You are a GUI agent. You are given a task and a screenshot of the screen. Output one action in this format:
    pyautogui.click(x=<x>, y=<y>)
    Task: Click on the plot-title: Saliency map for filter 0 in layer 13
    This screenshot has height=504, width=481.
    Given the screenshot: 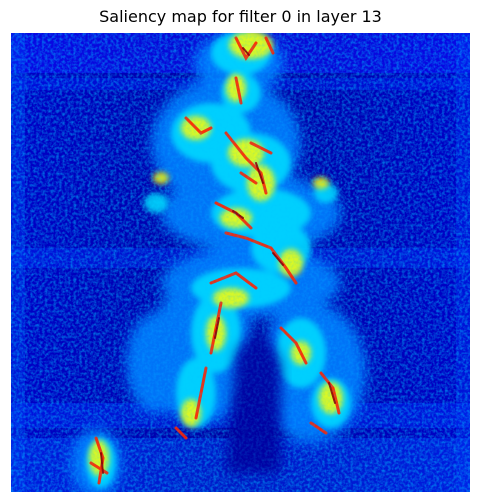 What is the action you would take?
    pyautogui.click(x=240, y=16)
    